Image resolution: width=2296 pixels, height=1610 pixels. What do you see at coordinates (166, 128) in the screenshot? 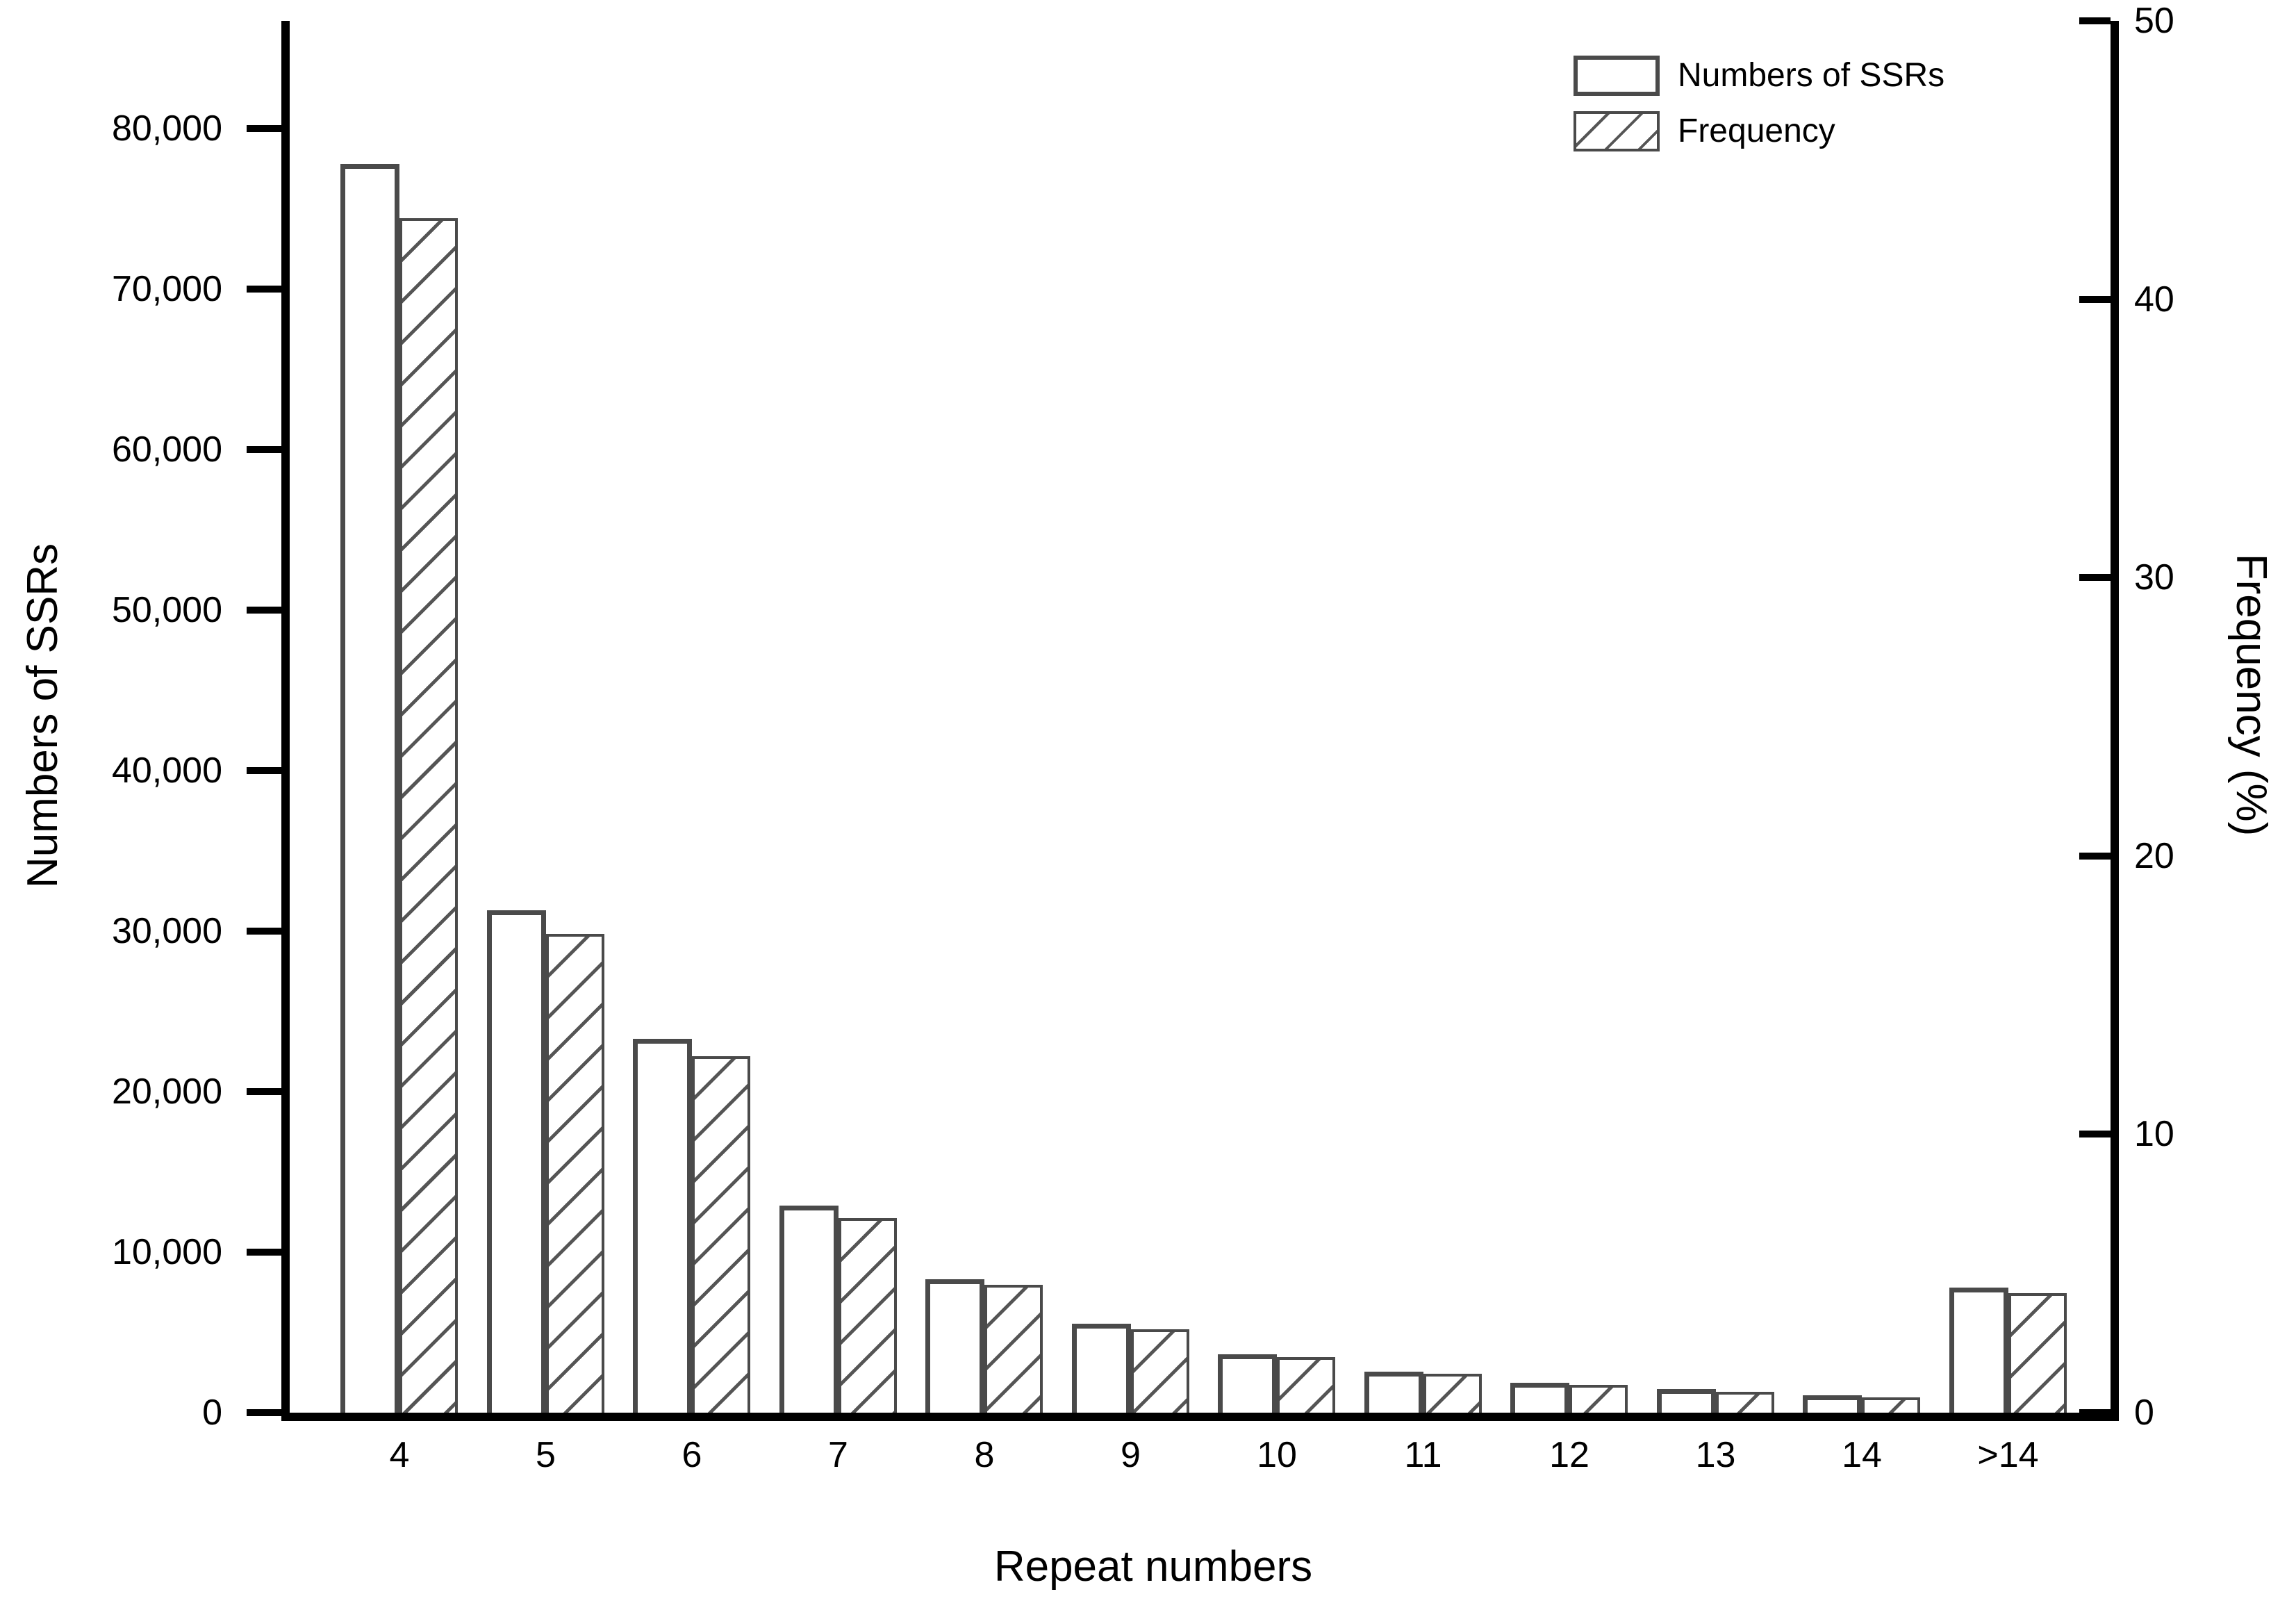
I see `left-axis-tick-label-80000: 80,000` at bounding box center [166, 128].